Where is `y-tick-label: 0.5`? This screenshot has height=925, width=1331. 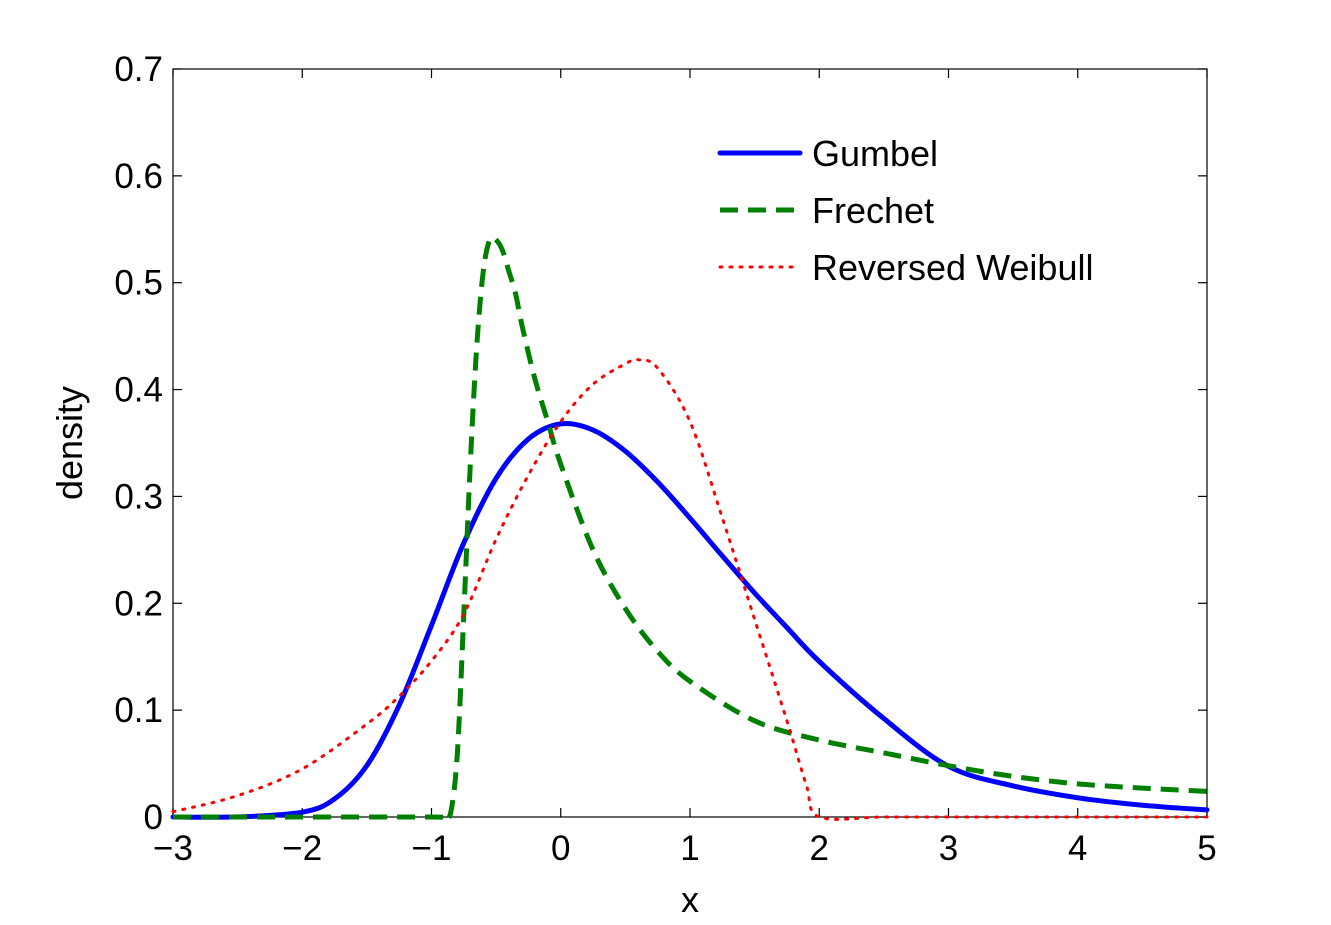 y-tick-label: 0.5 is located at coordinates (138, 283).